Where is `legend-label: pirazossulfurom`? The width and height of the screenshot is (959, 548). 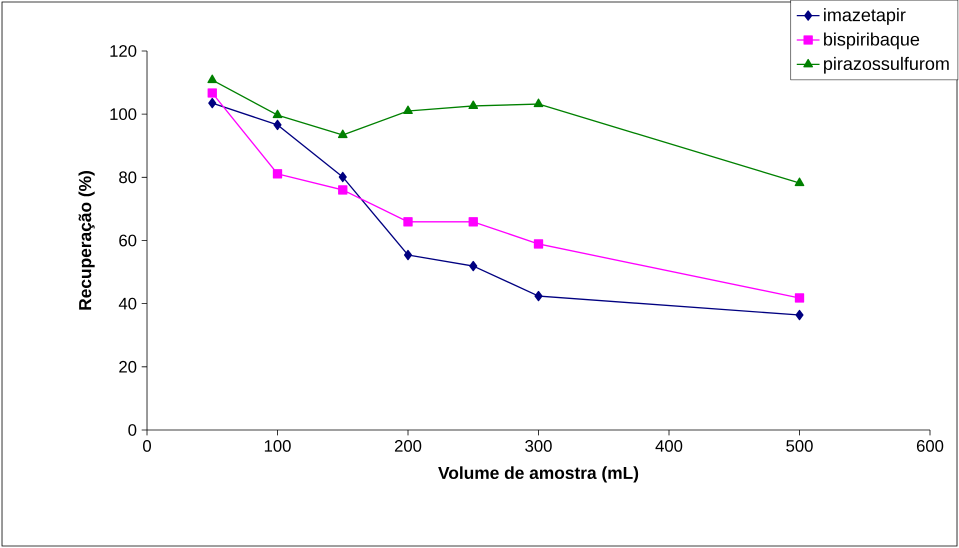
legend-label: pirazossulfurom is located at coordinates (886, 65).